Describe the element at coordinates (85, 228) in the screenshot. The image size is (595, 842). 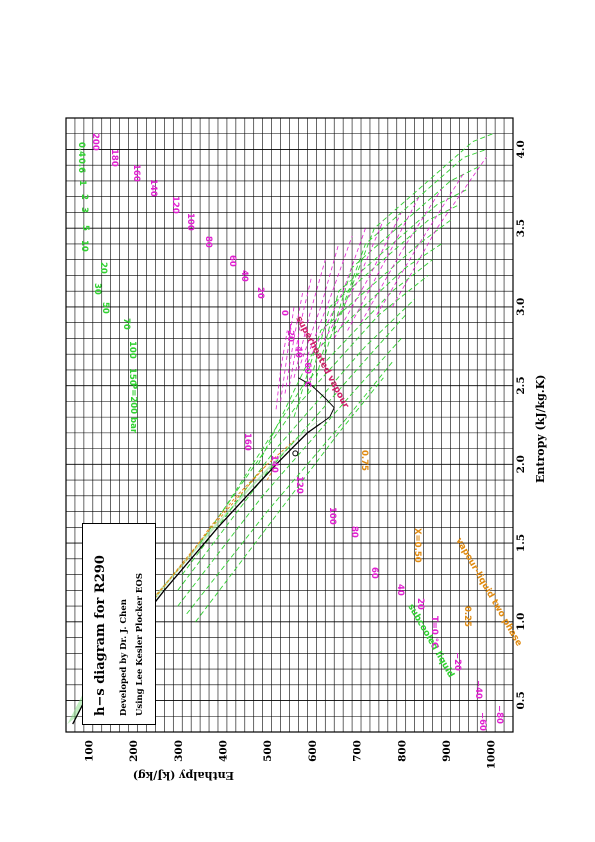
I see `isobar-label: 5` at that location.